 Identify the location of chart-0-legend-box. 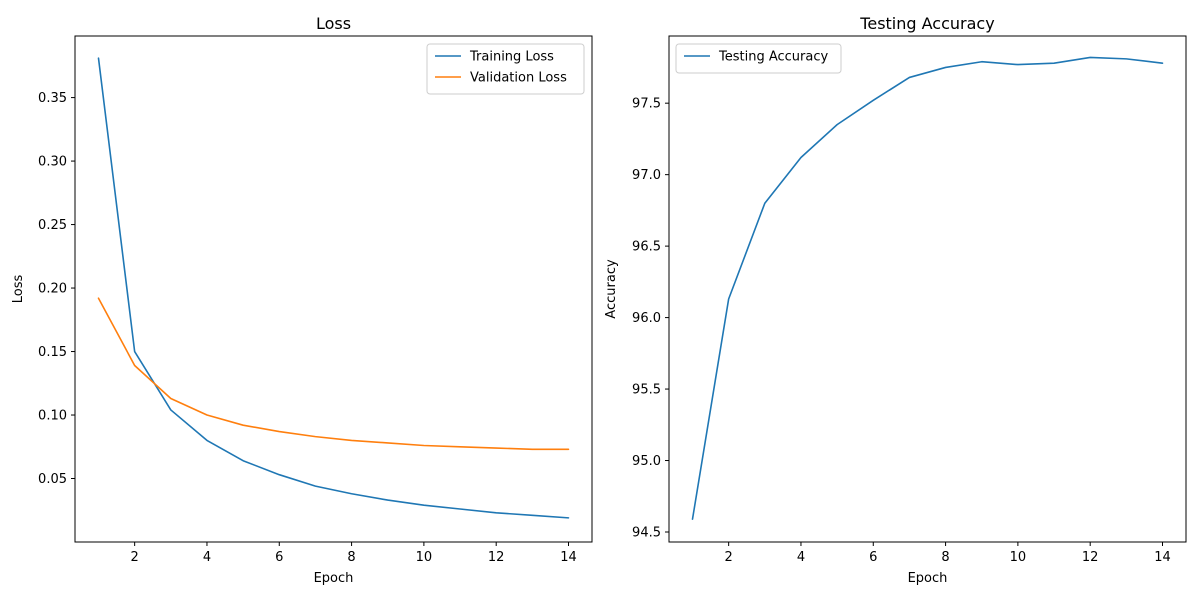
(505, 69).